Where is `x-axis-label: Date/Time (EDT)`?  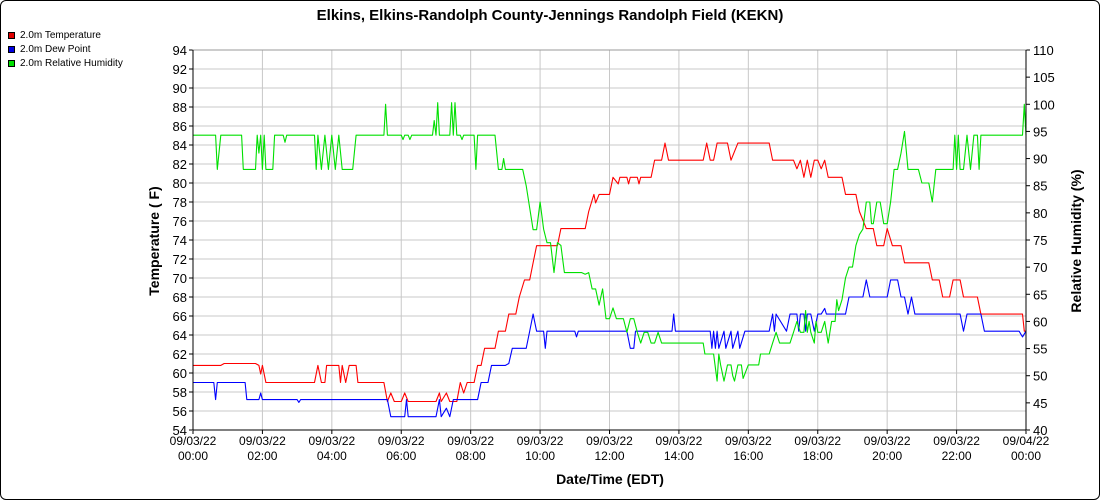 x-axis-label: Date/Time (EDT) is located at coordinates (610, 479).